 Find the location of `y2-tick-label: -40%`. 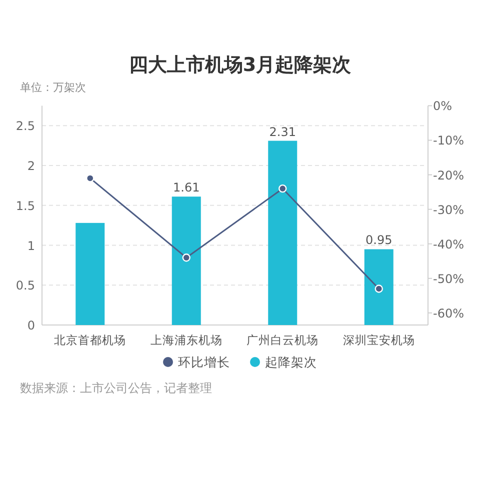

y2-tick-label: -40% is located at coordinates (448, 244).